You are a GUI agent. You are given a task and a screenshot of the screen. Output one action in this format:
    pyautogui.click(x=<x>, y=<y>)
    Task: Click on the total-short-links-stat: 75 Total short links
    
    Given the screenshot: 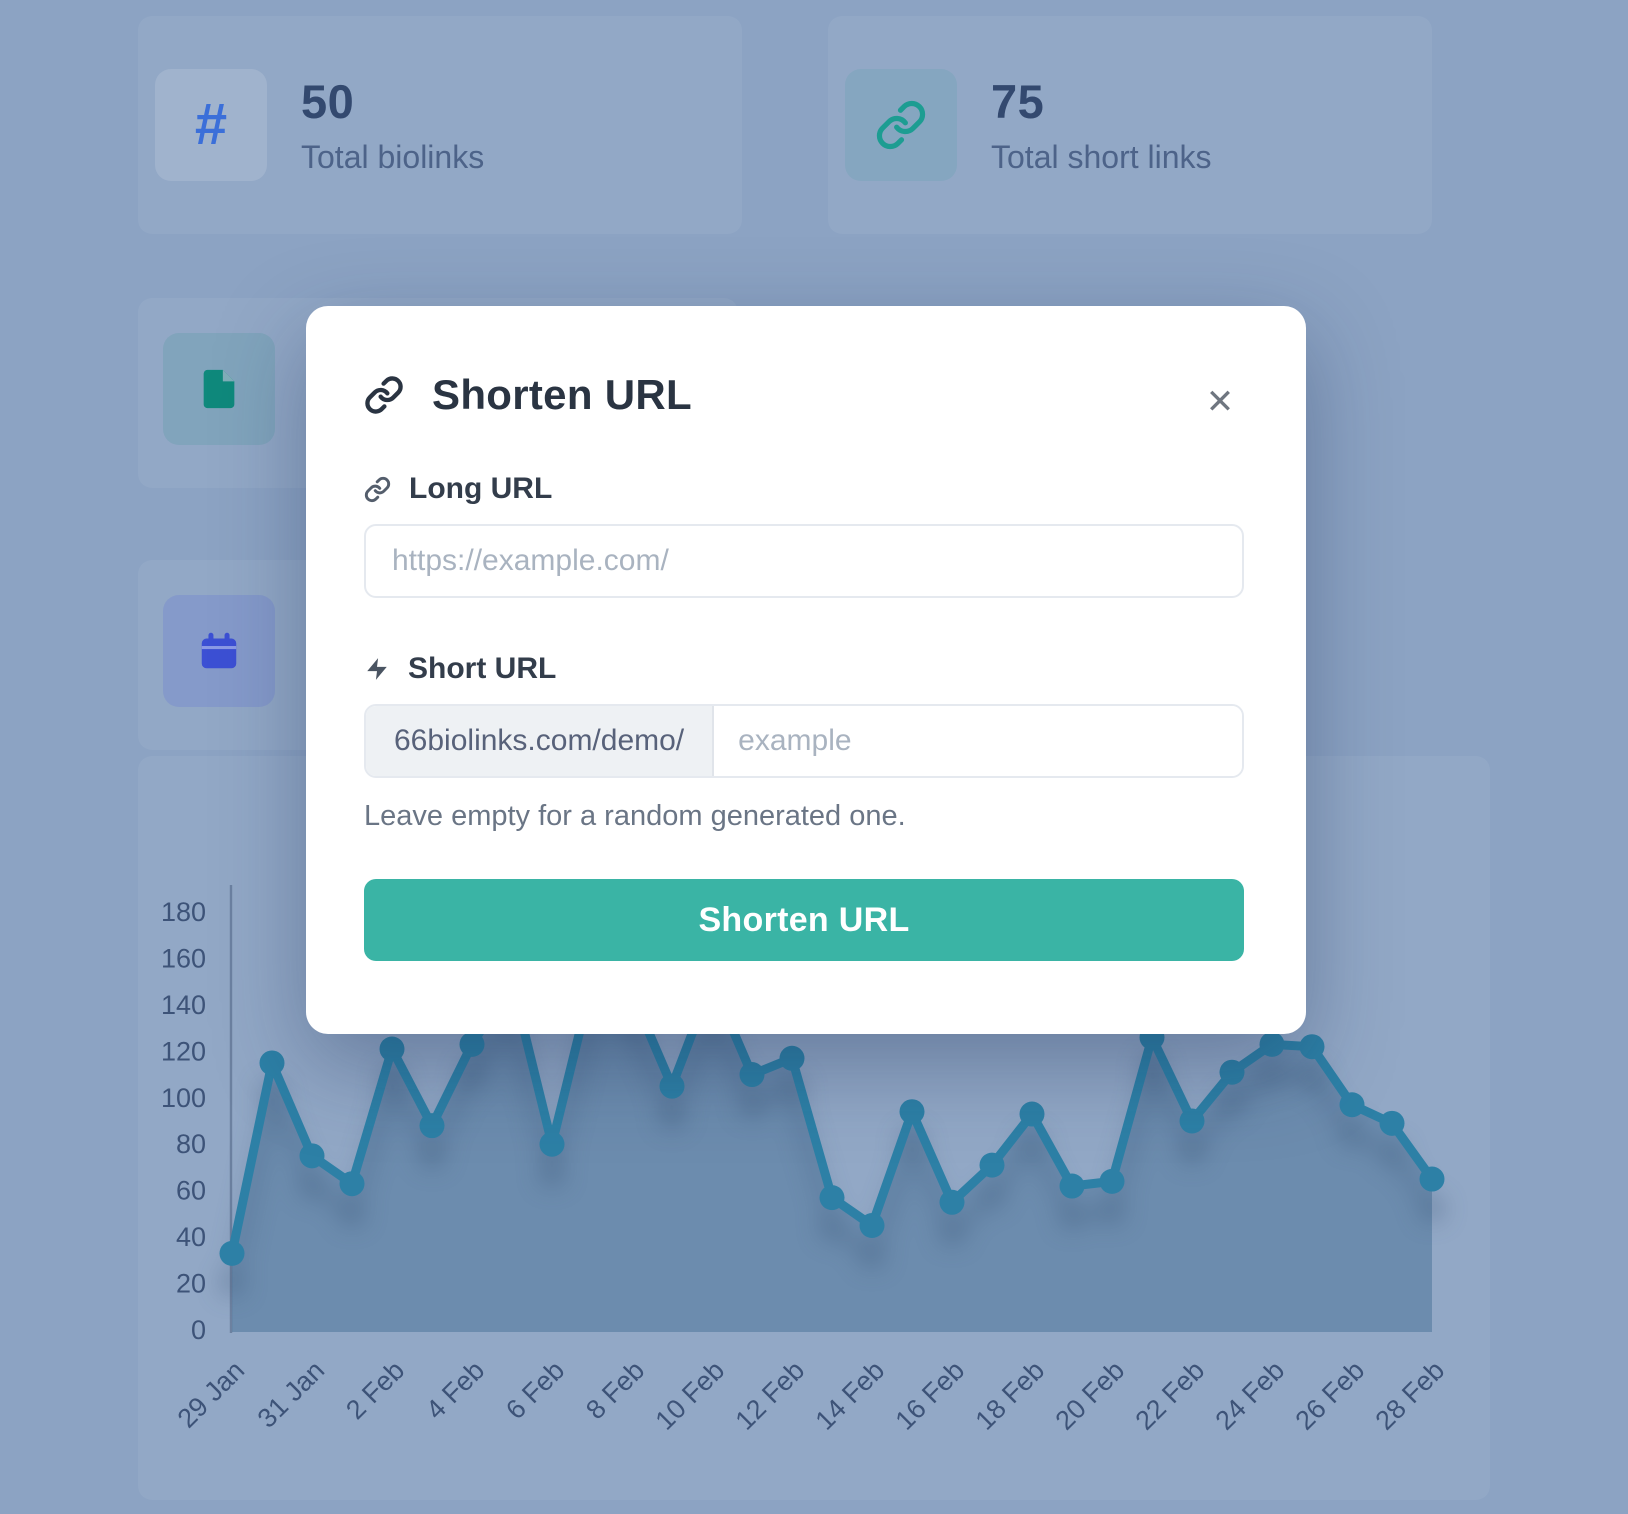 What is the action you would take?
    pyautogui.click(x=1028, y=125)
    